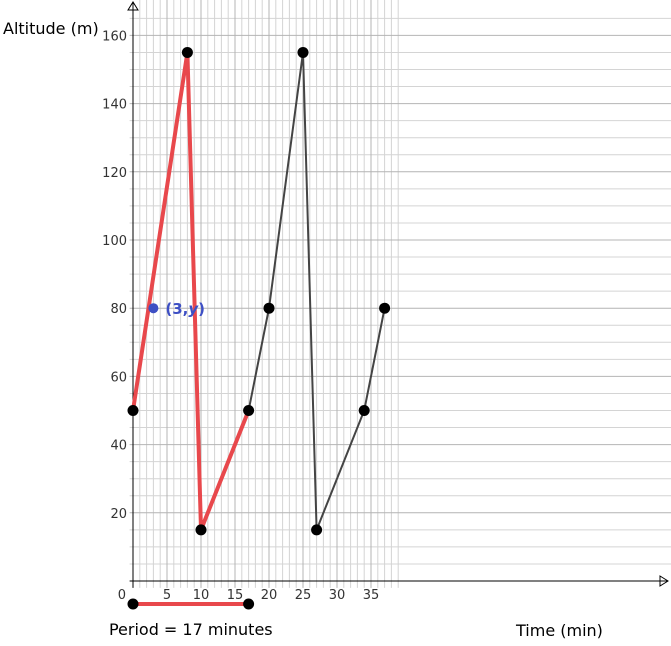 This screenshot has height=646, width=671. I want to click on origin-tick-label: 0, so click(122, 595).